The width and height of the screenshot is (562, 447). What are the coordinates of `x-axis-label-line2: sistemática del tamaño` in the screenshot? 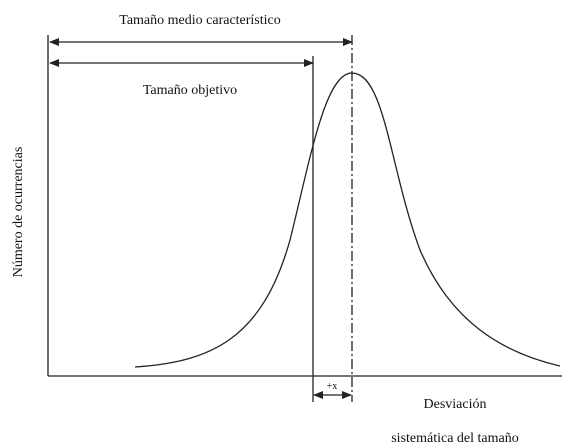 It's located at (455, 438).